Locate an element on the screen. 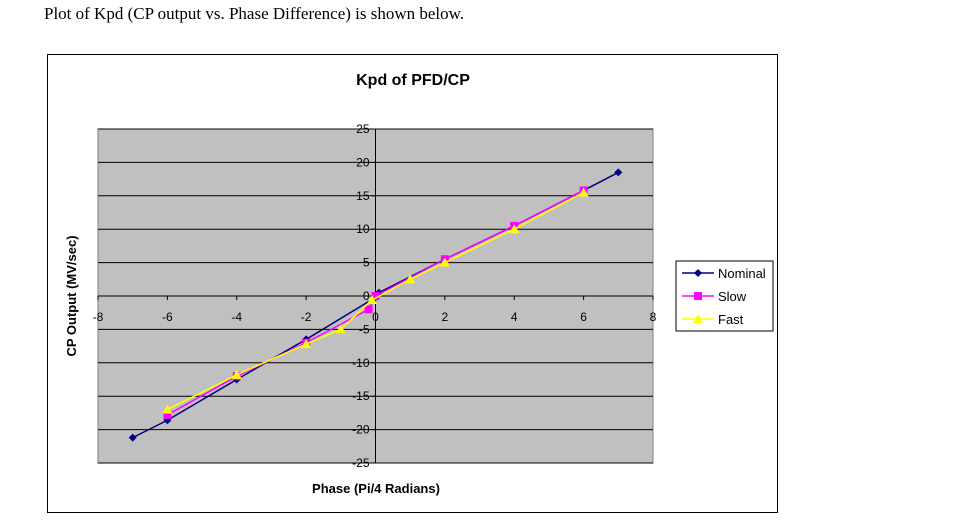  x-tick-label: 8 is located at coordinates (653, 317).